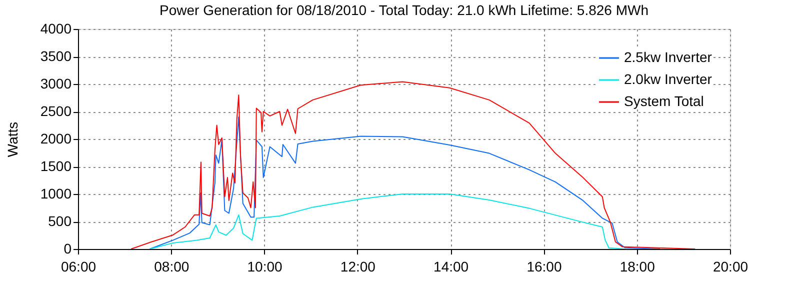 The width and height of the screenshot is (800, 300). Describe the element at coordinates (68, 248) in the screenshot. I see `y-tick-label: 0` at that location.